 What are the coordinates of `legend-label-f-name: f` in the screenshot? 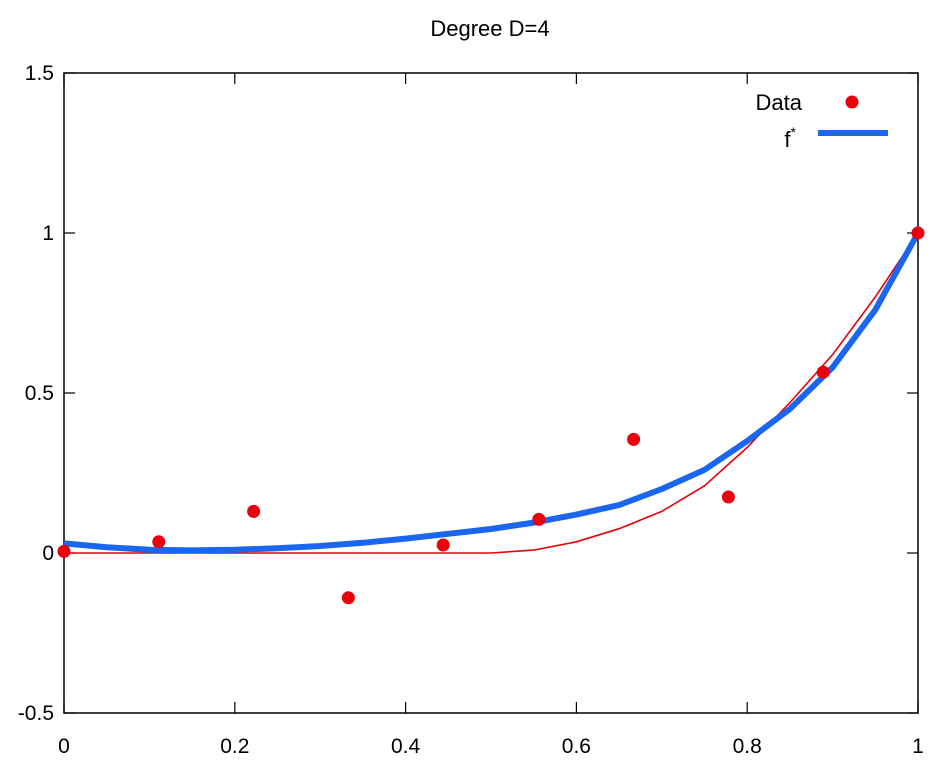 It's located at (787, 139).